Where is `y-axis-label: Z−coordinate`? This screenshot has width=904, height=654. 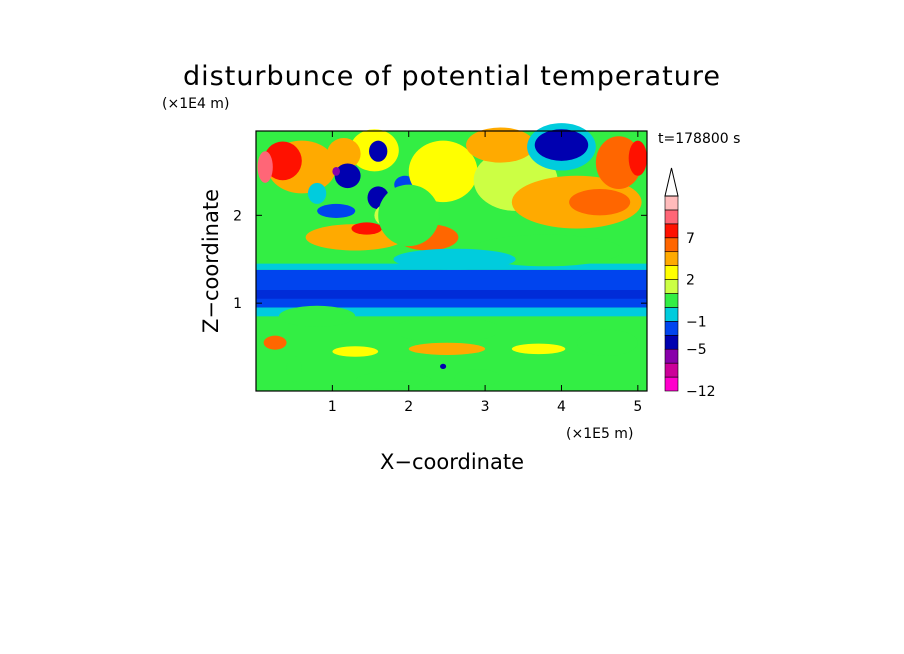
y-axis-label: Z−coordinate is located at coordinates (211, 261).